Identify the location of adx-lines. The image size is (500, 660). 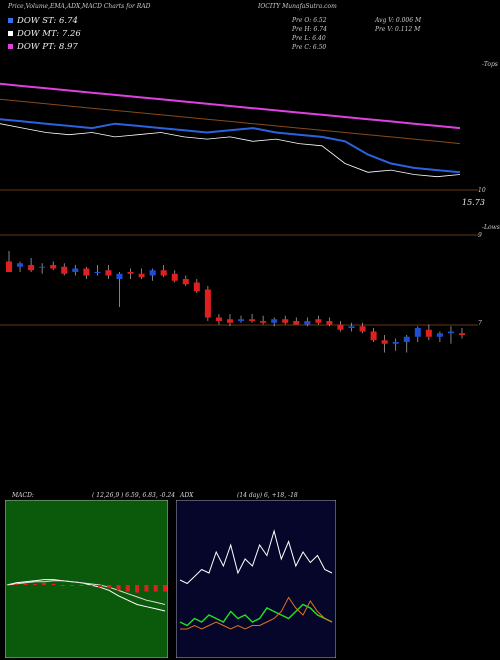
(256, 579).